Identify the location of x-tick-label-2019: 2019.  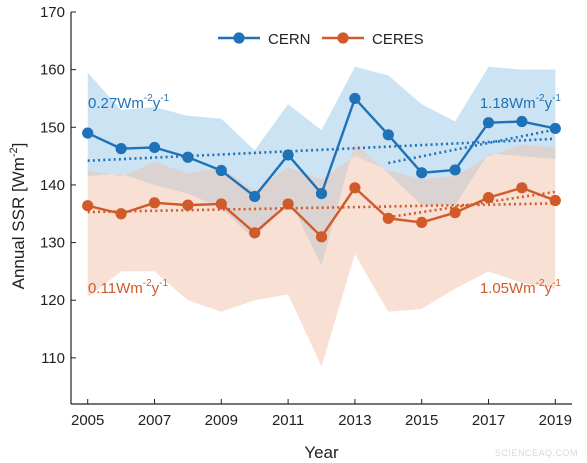
(555, 420).